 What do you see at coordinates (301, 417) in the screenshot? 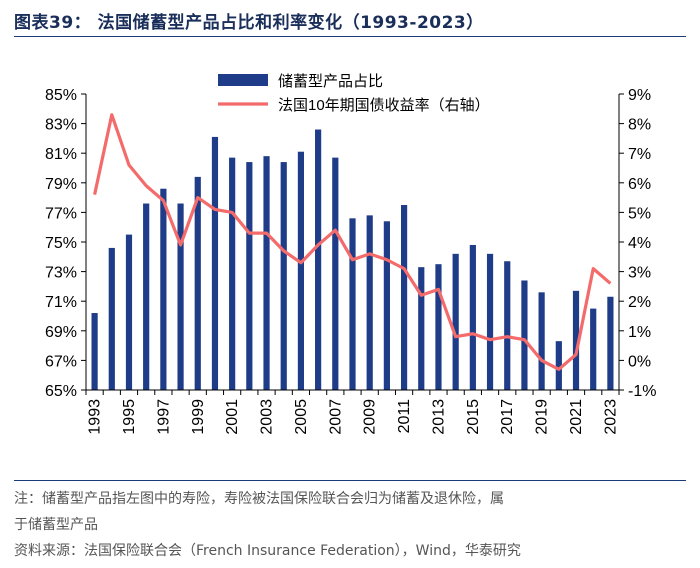
I see `x-tick-label: 2005` at bounding box center [301, 417].